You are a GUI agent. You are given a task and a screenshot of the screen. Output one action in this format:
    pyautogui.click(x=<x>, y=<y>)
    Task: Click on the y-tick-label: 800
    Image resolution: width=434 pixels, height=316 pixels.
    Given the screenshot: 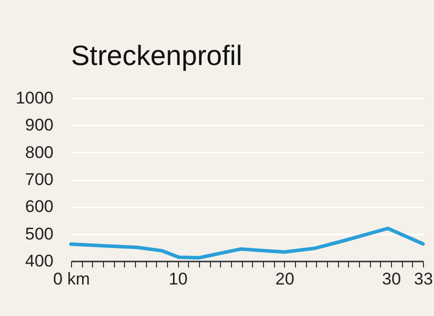 What is the action you would take?
    pyautogui.click(x=39, y=152)
    